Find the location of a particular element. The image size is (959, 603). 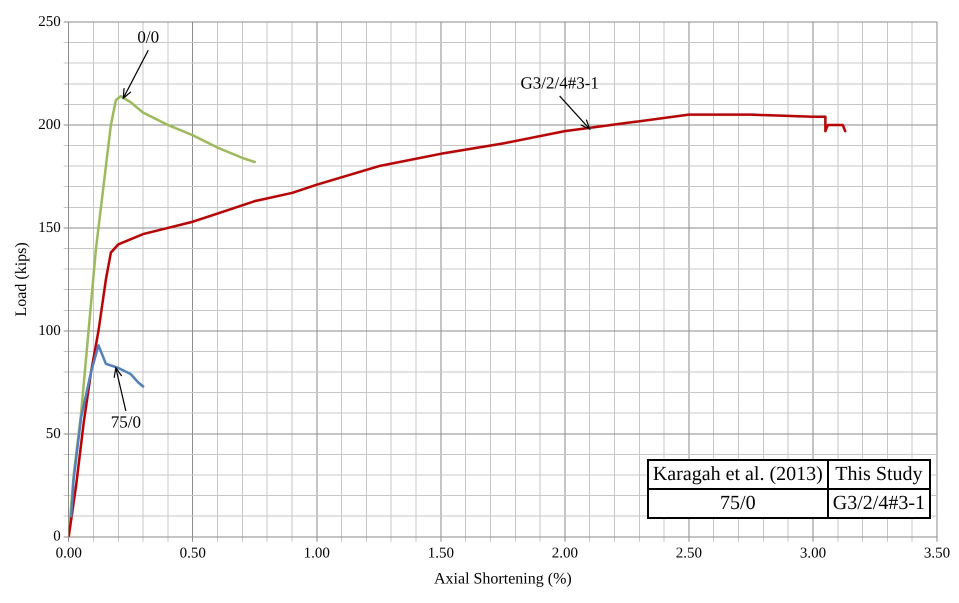

y-tick-label: 150 is located at coordinates (49, 228).